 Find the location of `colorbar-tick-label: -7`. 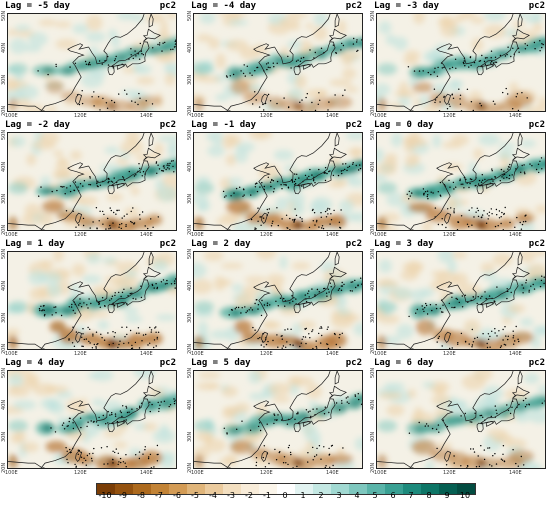

colorbar-tick-label: -7 is located at coordinates (159, 495).